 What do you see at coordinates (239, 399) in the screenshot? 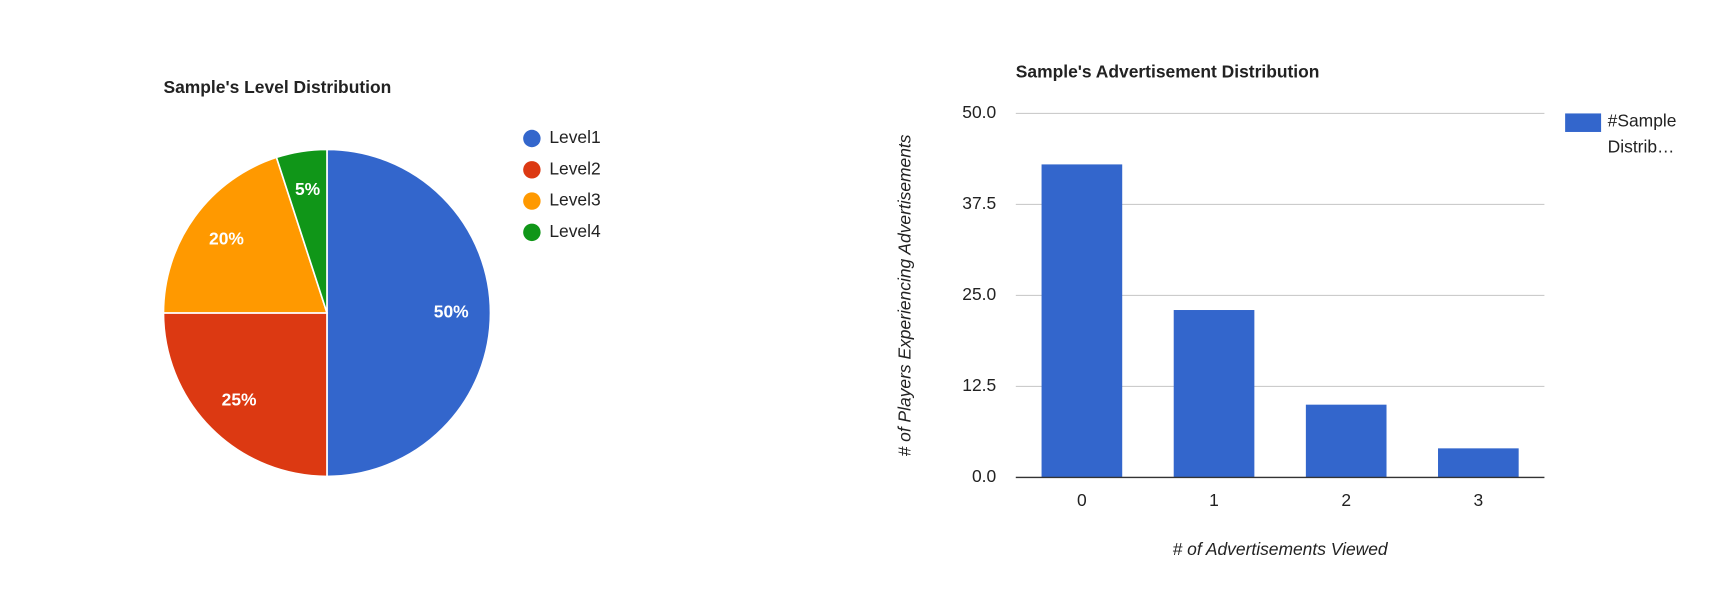
I see `slice-label: 25%` at bounding box center [239, 399].